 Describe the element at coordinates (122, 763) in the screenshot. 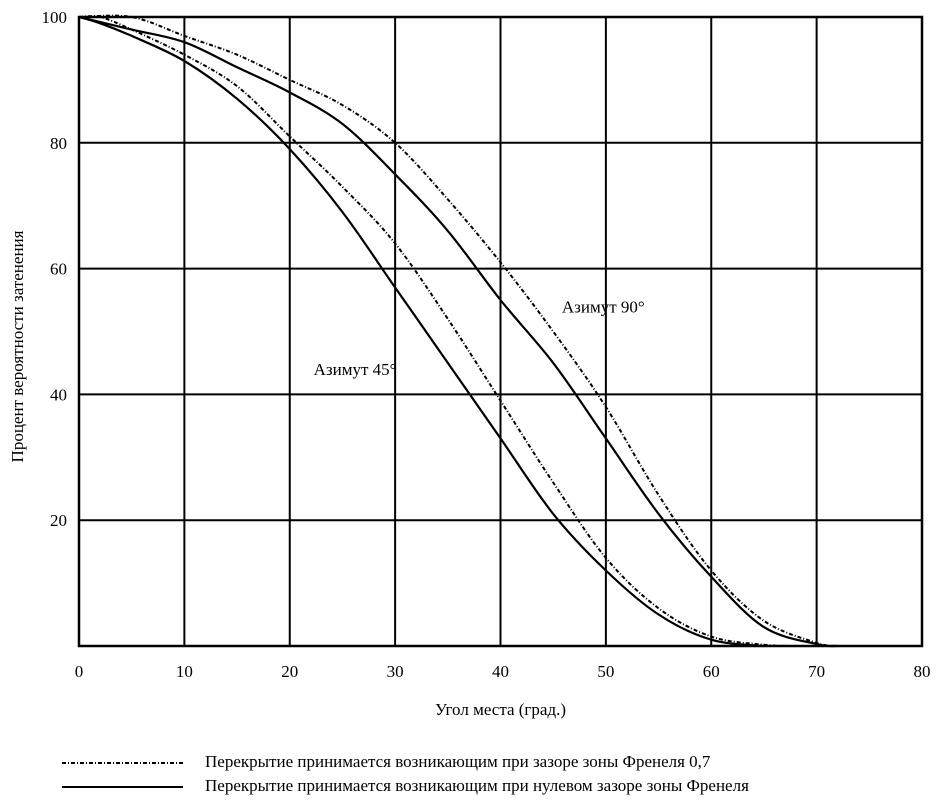

I see `legend-swatch-dotted` at that location.